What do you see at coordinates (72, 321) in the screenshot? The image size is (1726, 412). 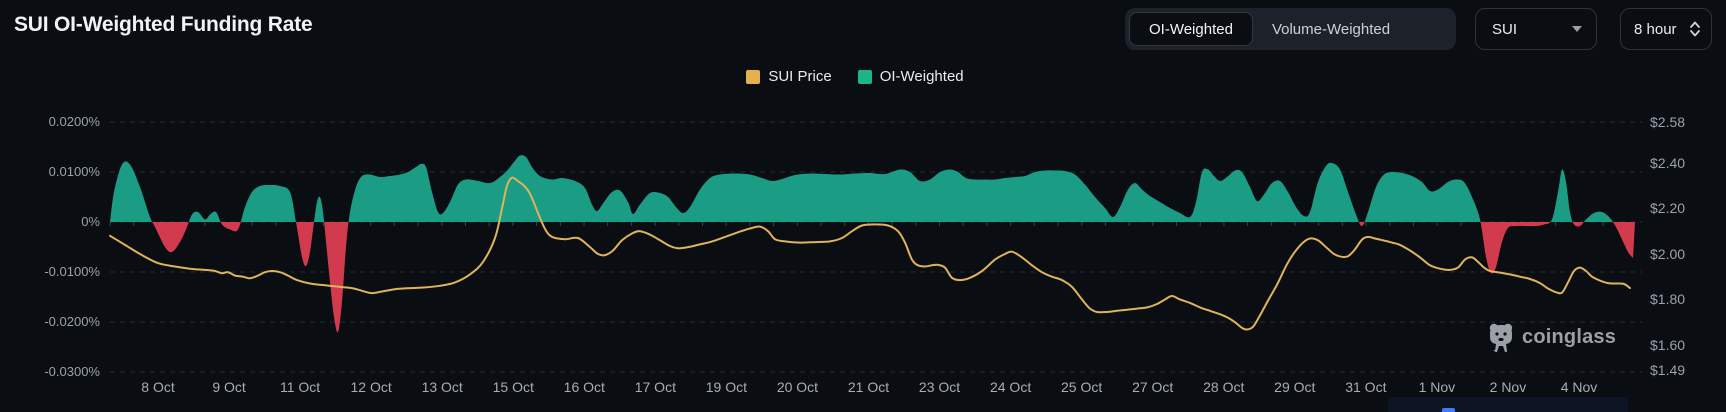 I see `y-axis-label: -0.0200%` at bounding box center [72, 321].